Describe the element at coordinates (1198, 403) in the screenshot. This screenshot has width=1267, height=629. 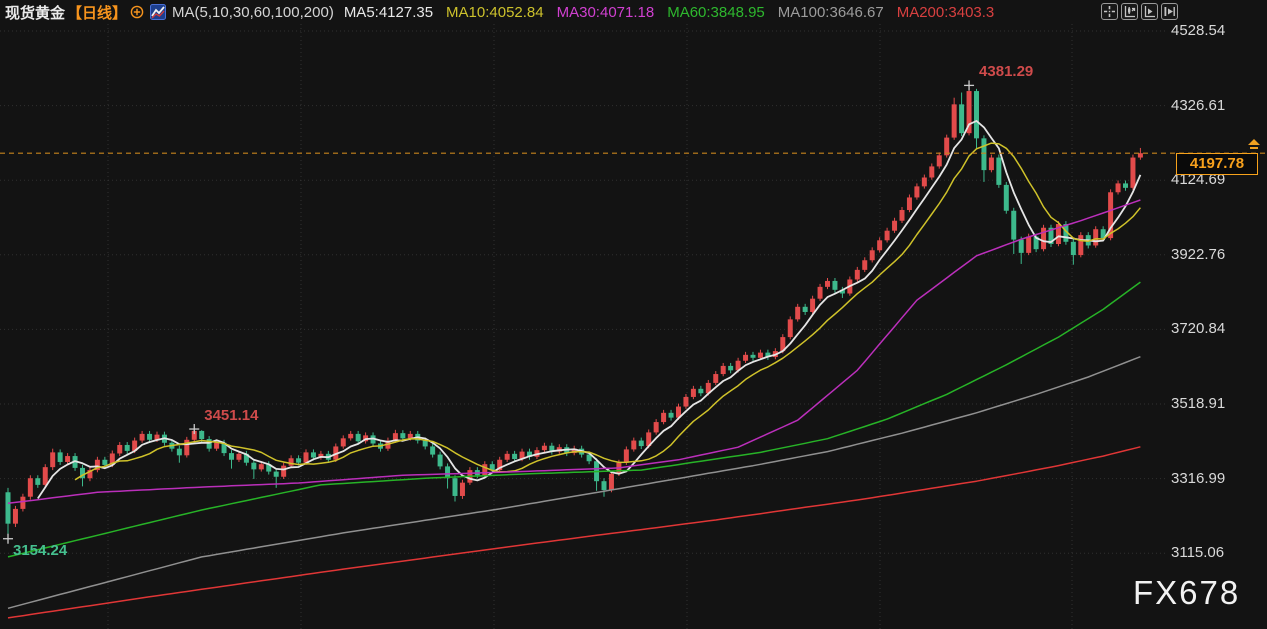
I see `price-axis-tick: 3518.91` at that location.